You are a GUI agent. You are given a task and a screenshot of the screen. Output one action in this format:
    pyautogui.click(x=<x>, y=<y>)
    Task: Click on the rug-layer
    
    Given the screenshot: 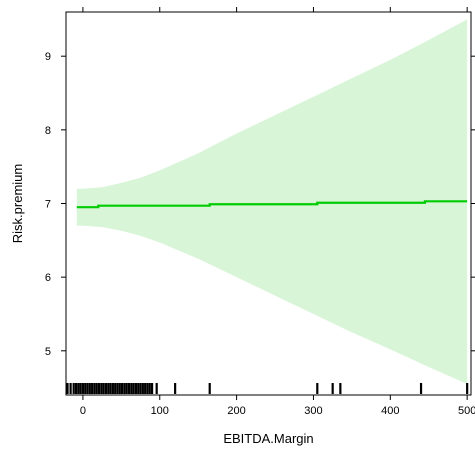 What is the action you would take?
    pyautogui.click(x=267, y=388)
    